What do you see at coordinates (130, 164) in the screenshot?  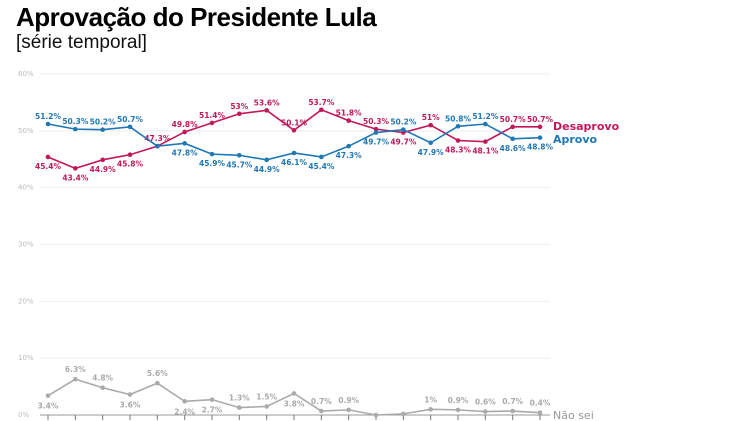 I see `data-label: 45.8%` at bounding box center [130, 164].